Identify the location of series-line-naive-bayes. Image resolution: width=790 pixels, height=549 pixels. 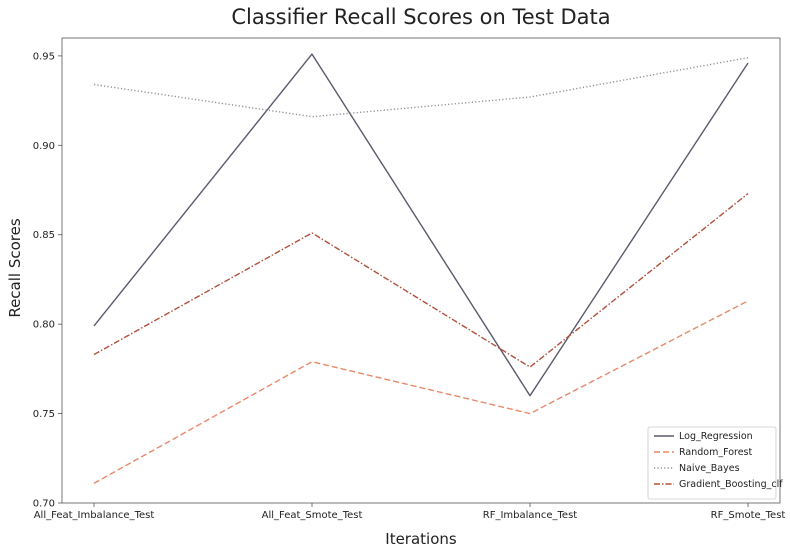
(421, 87).